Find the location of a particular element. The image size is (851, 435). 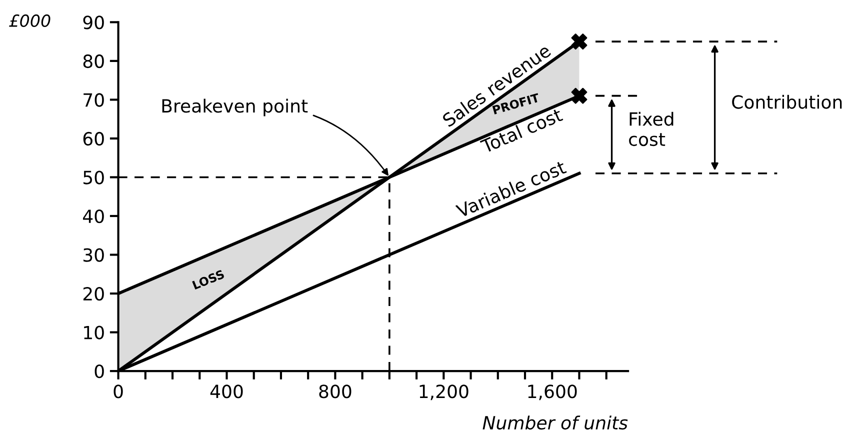

x-tick-label: 0 is located at coordinates (118, 391).